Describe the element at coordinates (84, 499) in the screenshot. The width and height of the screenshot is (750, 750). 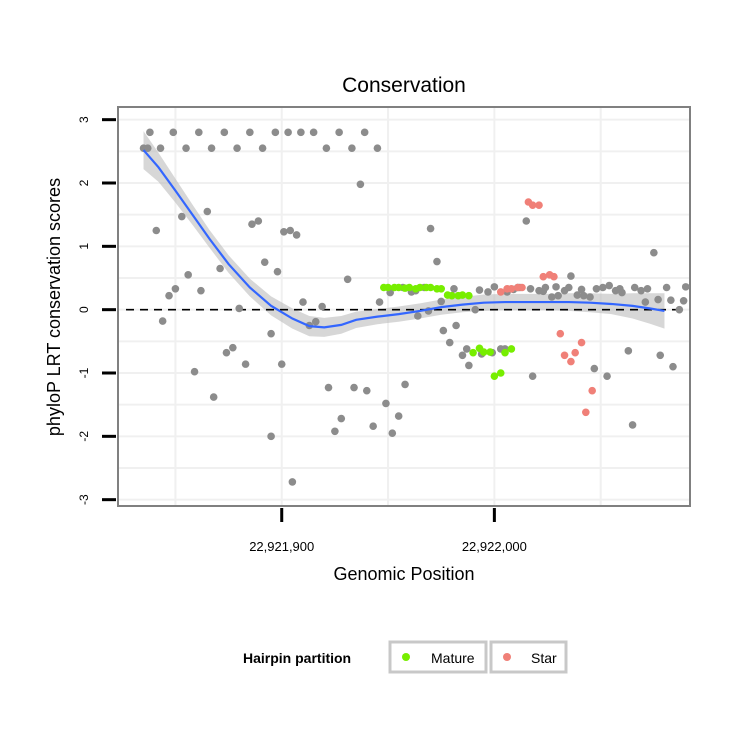
I see `y-tick-label: -3` at that location.